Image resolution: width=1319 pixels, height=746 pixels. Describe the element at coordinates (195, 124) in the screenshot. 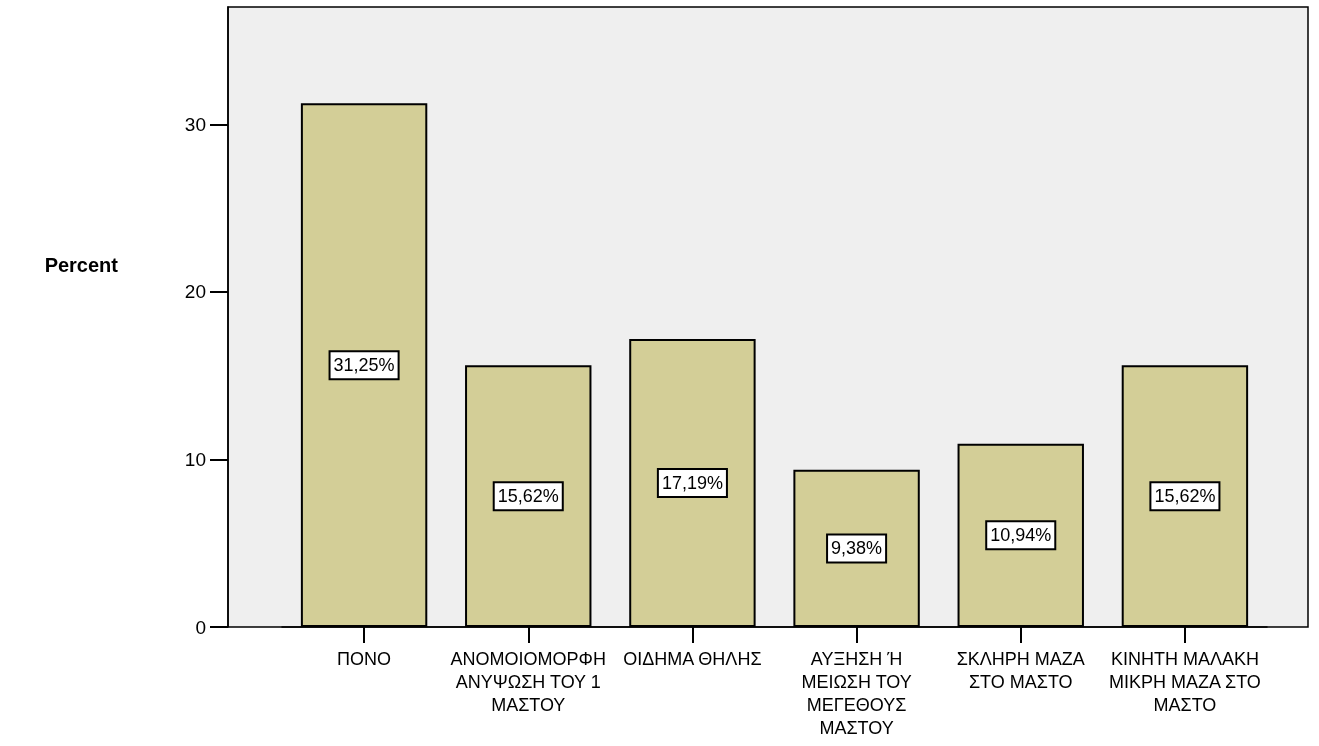

I see `y-tick-label: 30` at that location.